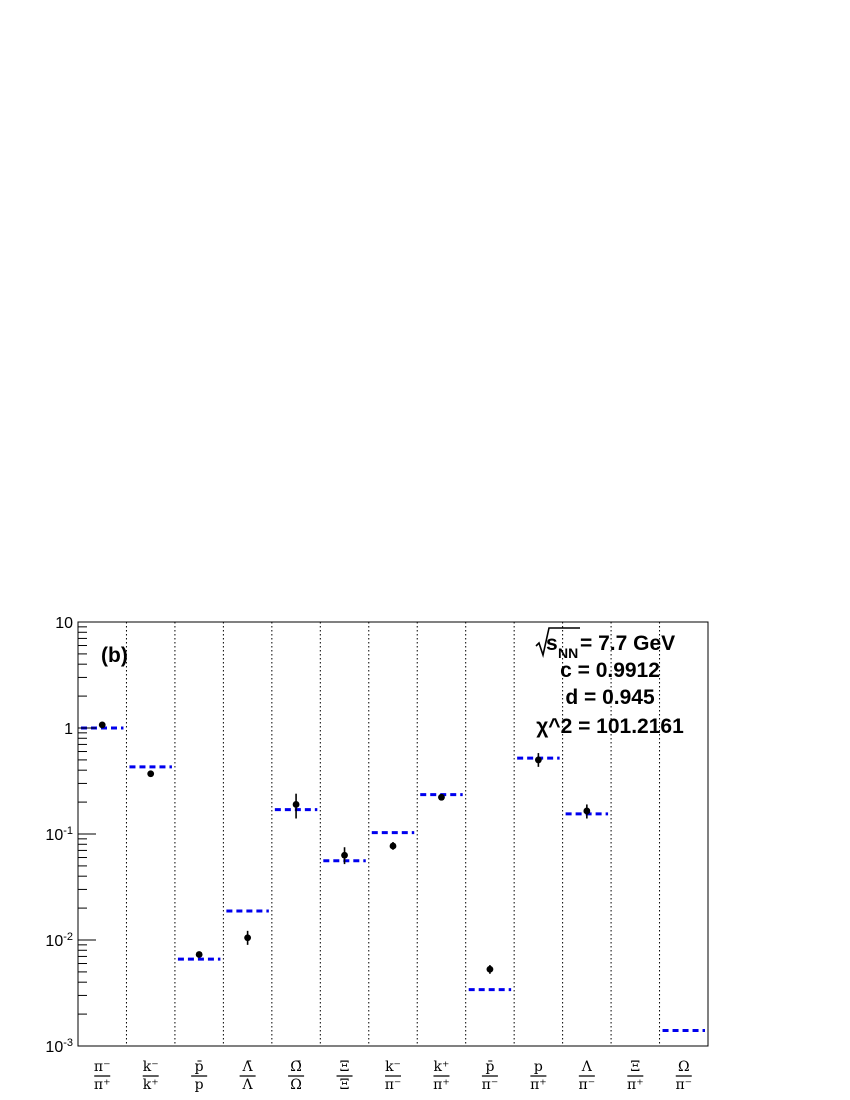 The height and width of the screenshot is (1100, 850). I want to click on x-category-label: k⁻ k⁺, so click(150, 1076).